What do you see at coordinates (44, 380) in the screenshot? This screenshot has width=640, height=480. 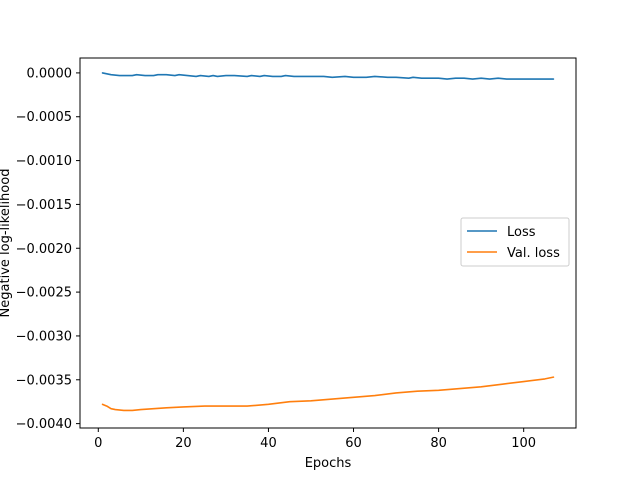 I see `y-tick-label: −0.0035` at bounding box center [44, 380].